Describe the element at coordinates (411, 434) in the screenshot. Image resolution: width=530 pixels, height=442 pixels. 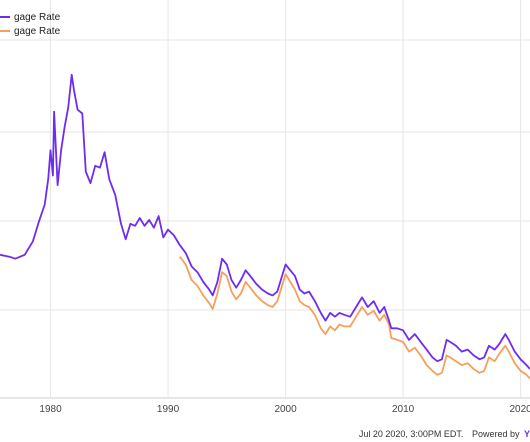
I see `timestamp: Jul 20 2020, 3:00PM EDT.` at that location.